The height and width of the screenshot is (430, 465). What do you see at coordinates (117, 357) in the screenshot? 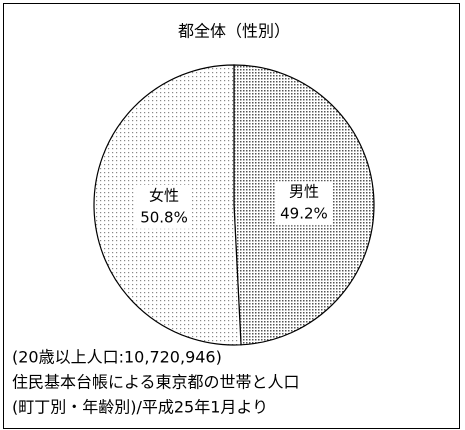
I see `note: (20歳以上人口:10,720,946)` at bounding box center [117, 357].